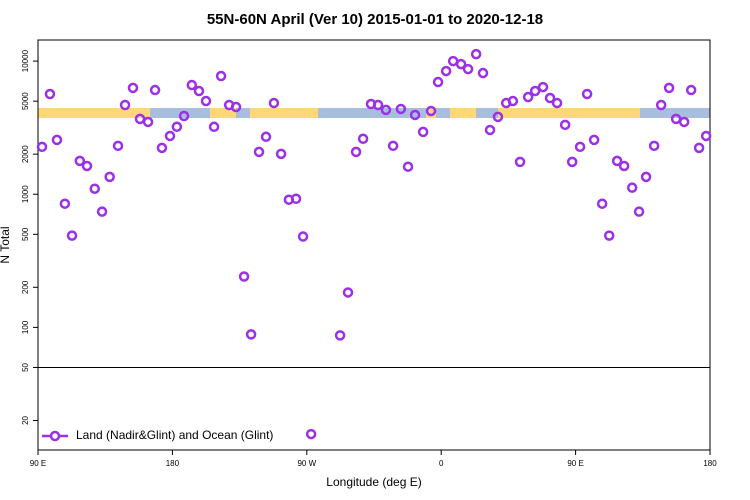  I want to click on x-axis-label: Longitude (deg E), so click(373, 482).